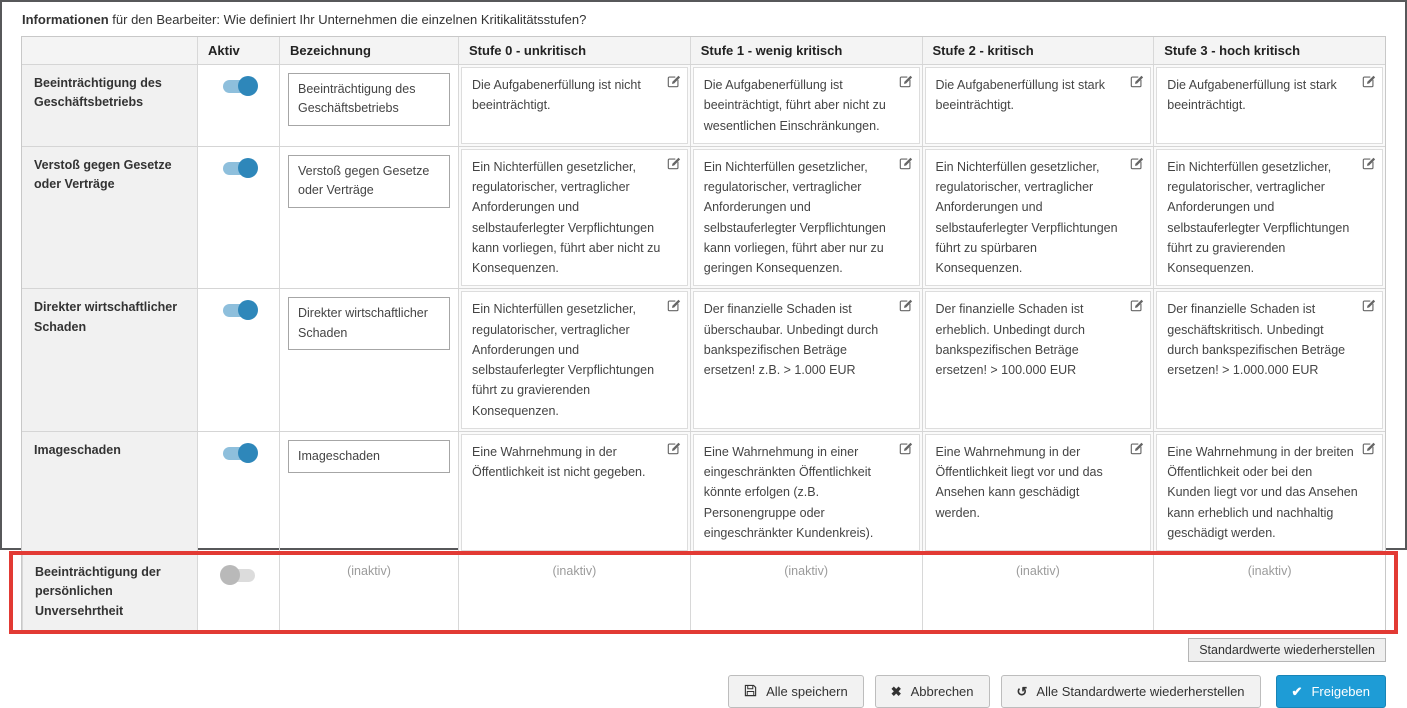  Describe the element at coordinates (703, 650) in the screenshot. I see `row-actions: Standardwerte wiederherstellen` at that location.